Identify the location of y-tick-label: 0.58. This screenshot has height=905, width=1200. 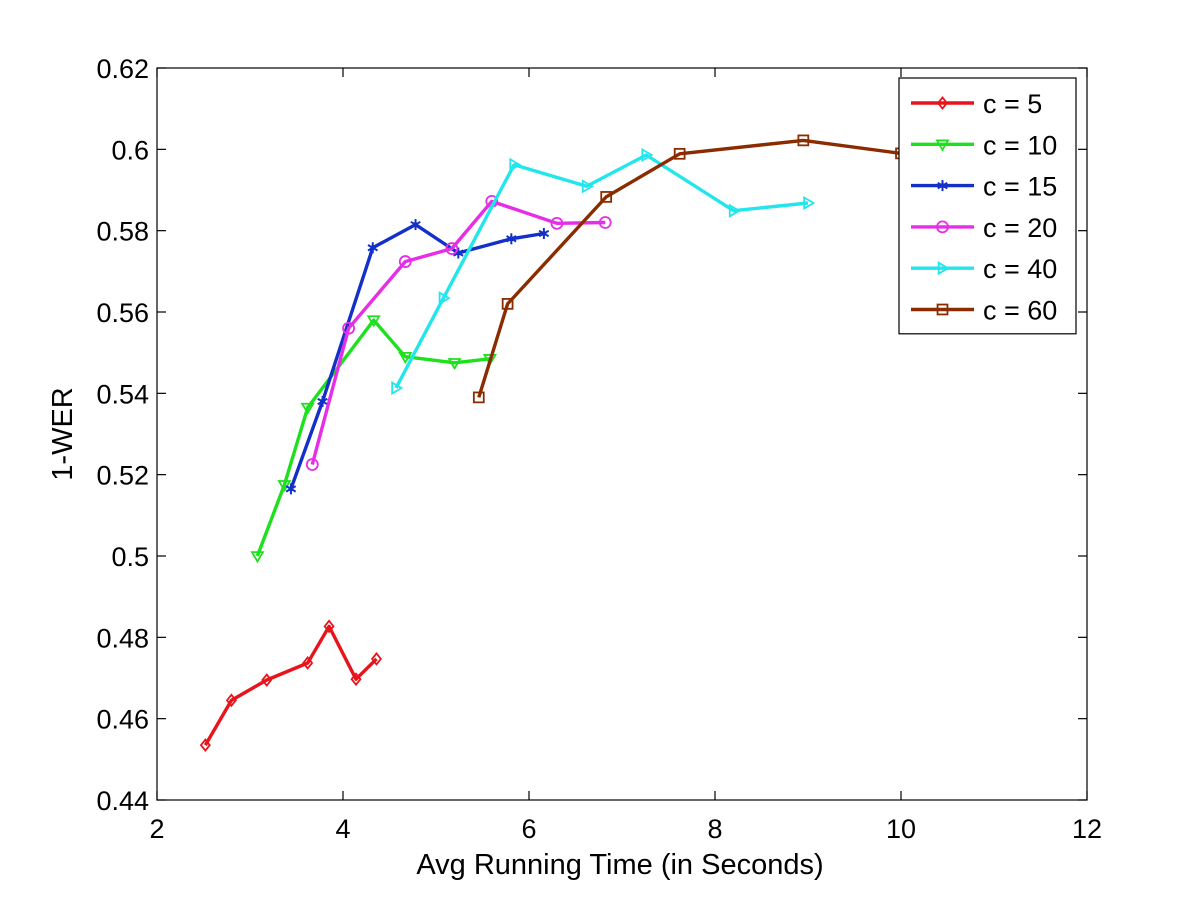
(122, 232).